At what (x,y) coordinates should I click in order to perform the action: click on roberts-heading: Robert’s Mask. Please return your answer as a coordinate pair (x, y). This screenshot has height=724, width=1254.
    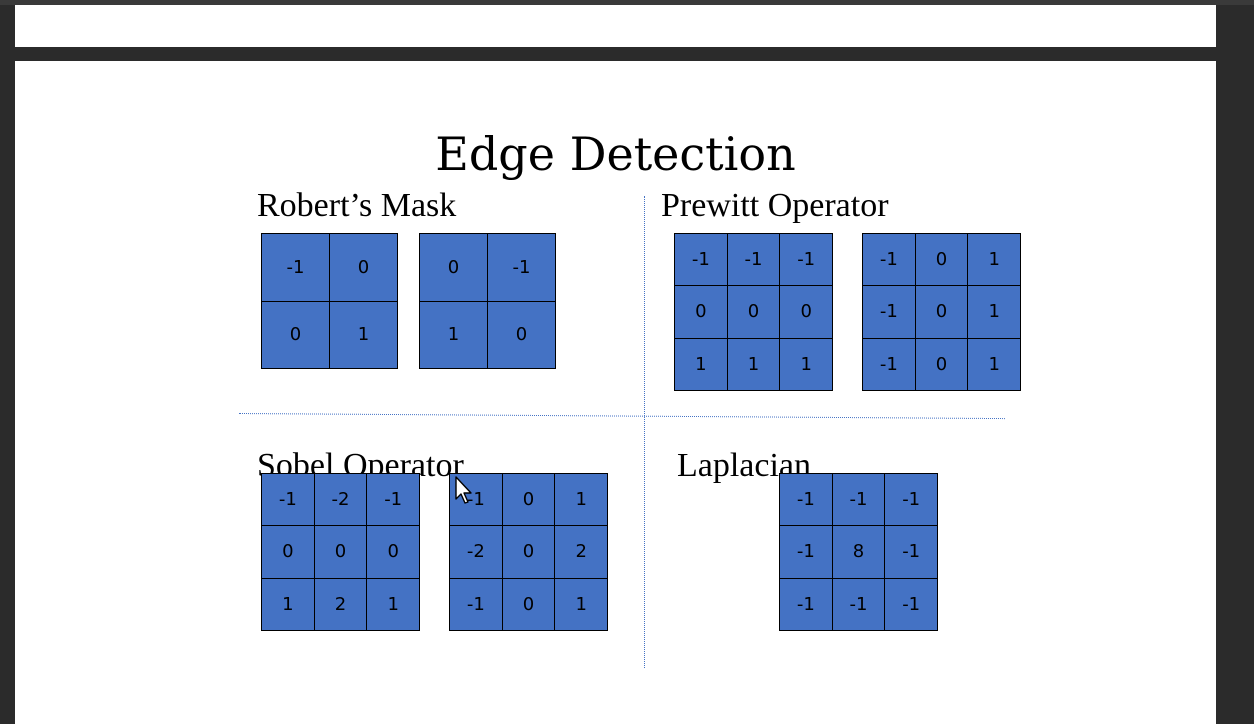
    Looking at the image, I should click on (357, 205).